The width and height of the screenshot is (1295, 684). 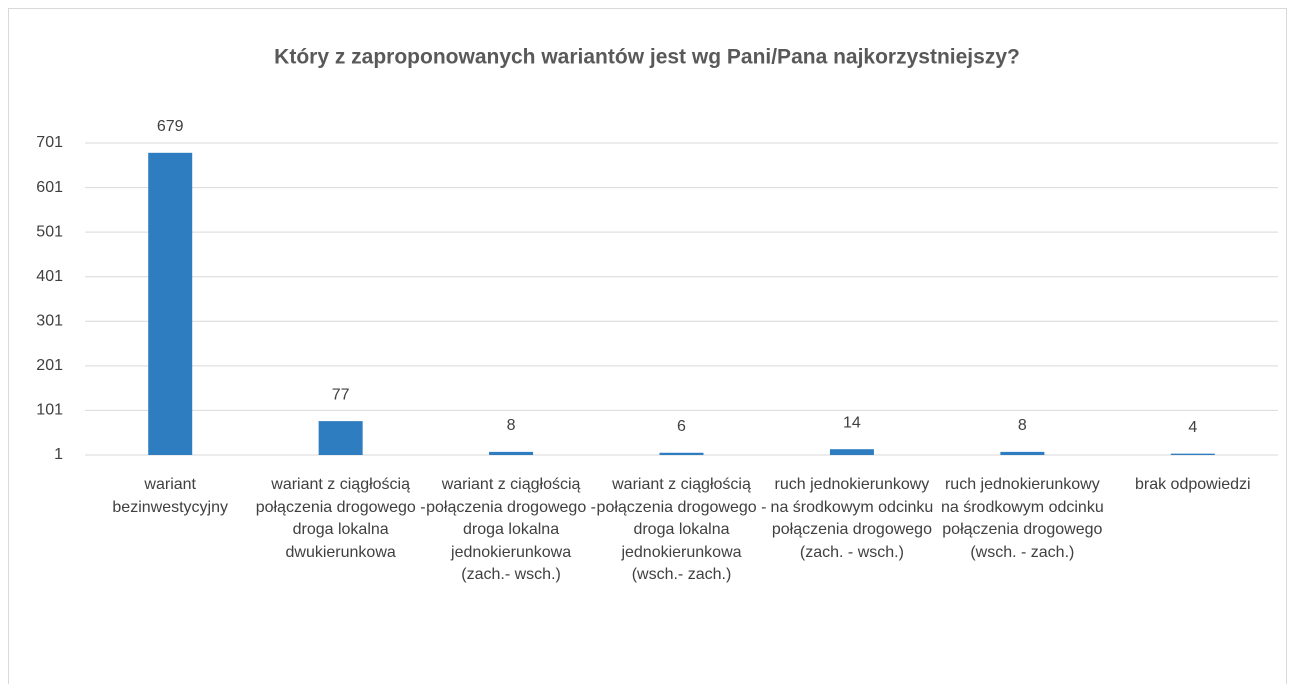 I want to click on x-tick-label: wariant bezinwestycyjny, so click(x=170, y=496).